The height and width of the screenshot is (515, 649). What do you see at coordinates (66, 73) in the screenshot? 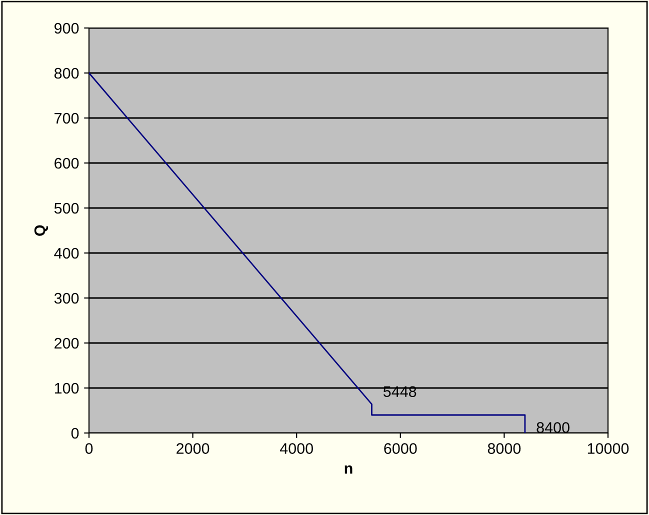
I see `y-tick-label: 800` at bounding box center [66, 73].